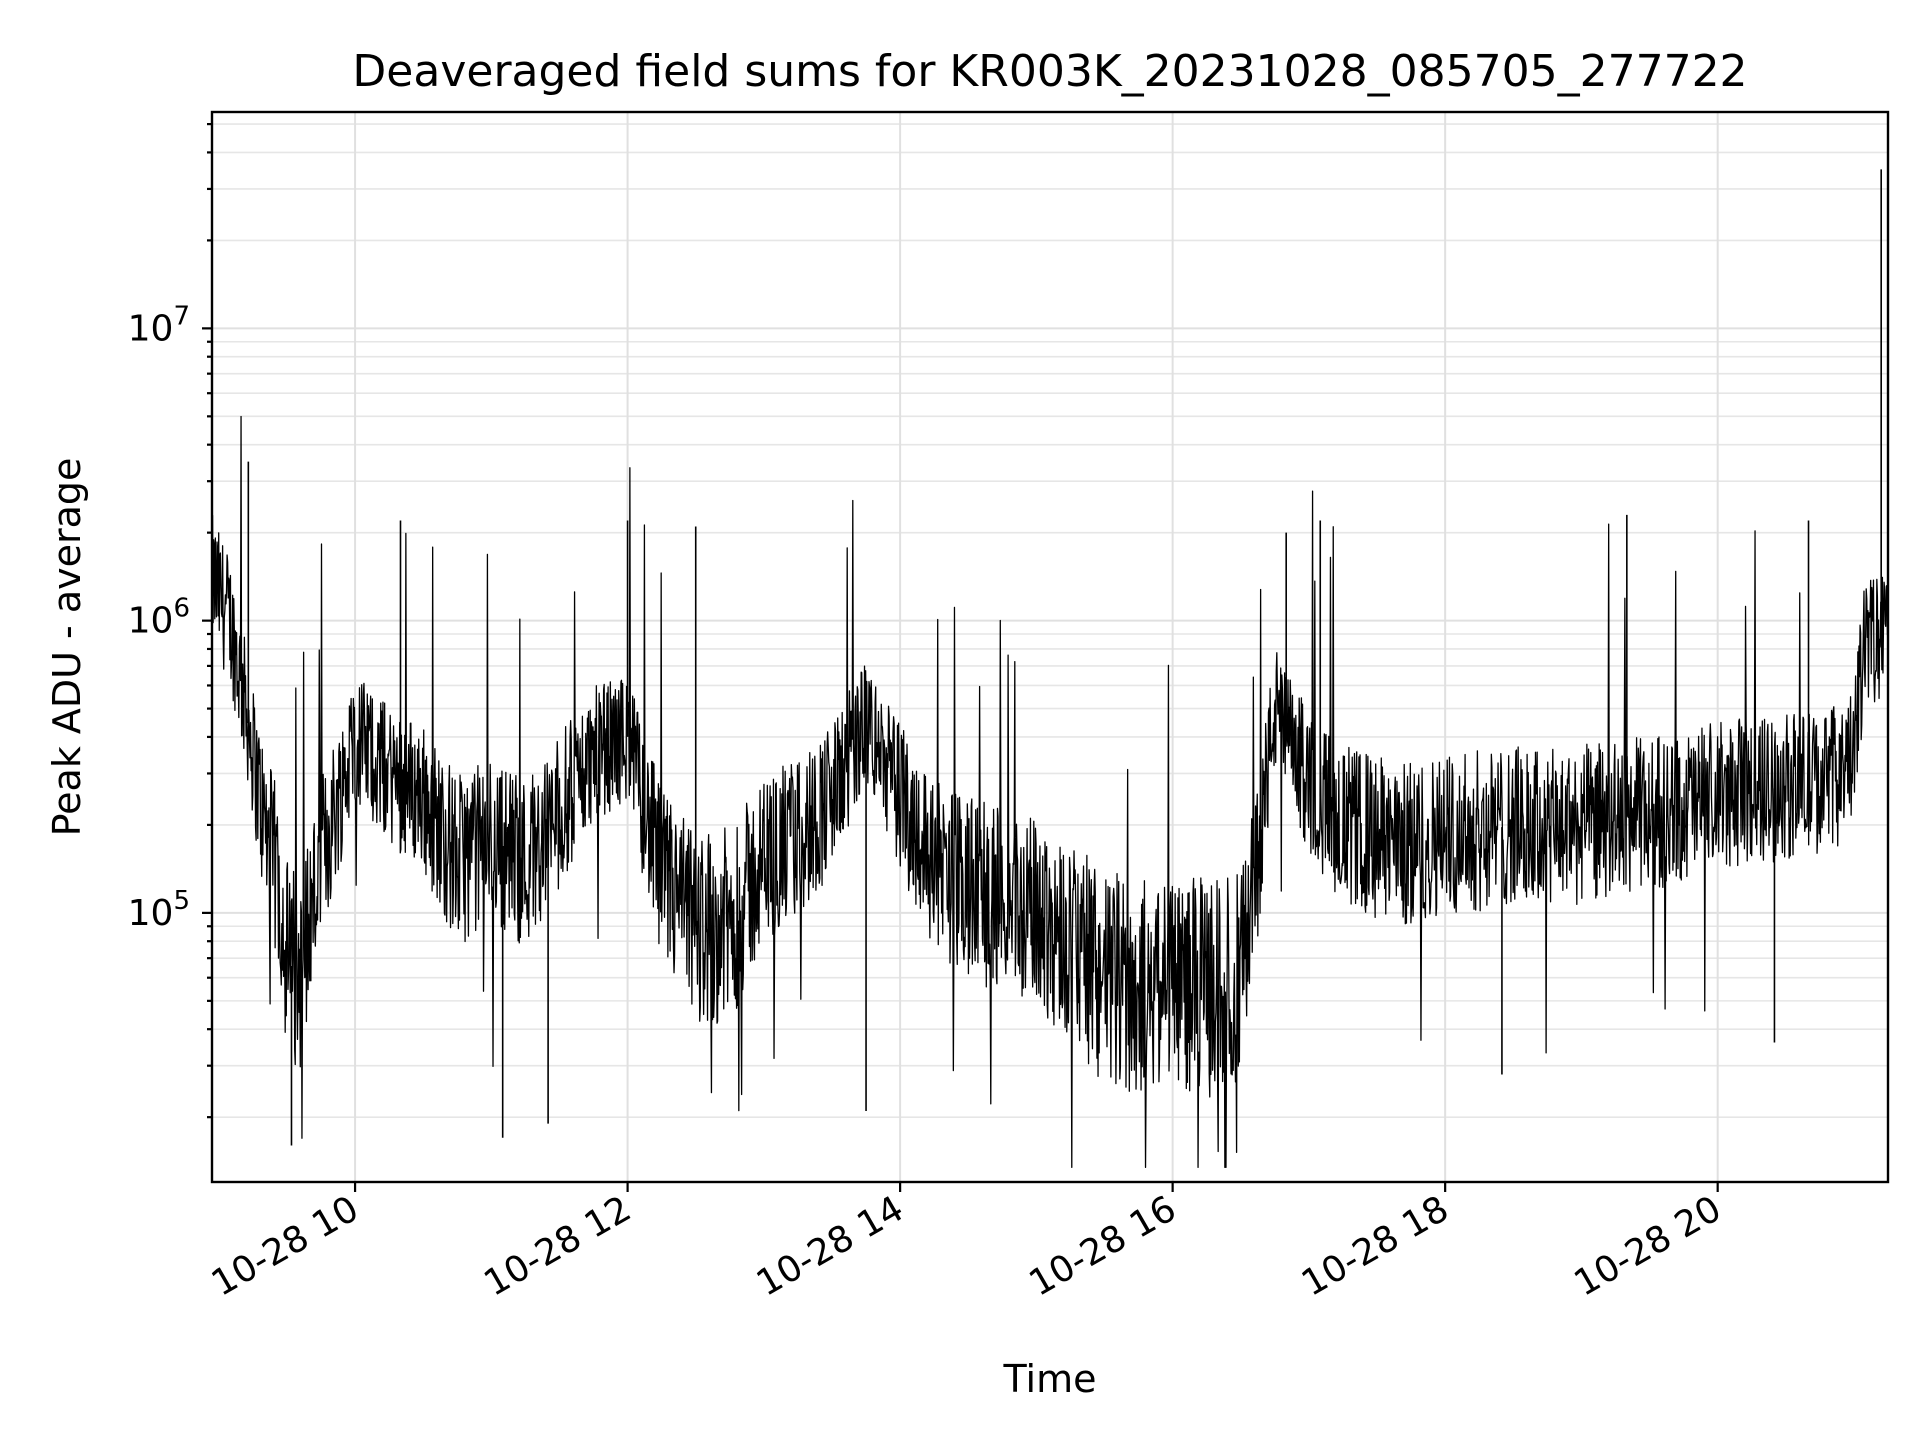 Image resolution: width=1920 pixels, height=1440 pixels. What do you see at coordinates (159, 618) in the screenshot?
I see `y-tick-label: 10⁶` at bounding box center [159, 618].